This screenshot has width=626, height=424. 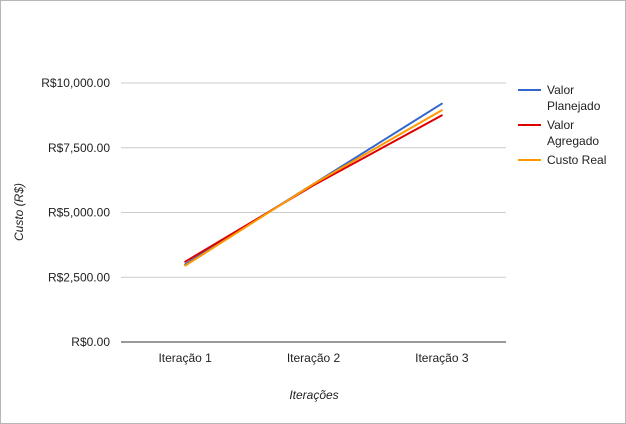 What do you see at coordinates (90, 342) in the screenshot?
I see `y-tick-label: R$0.00` at bounding box center [90, 342].